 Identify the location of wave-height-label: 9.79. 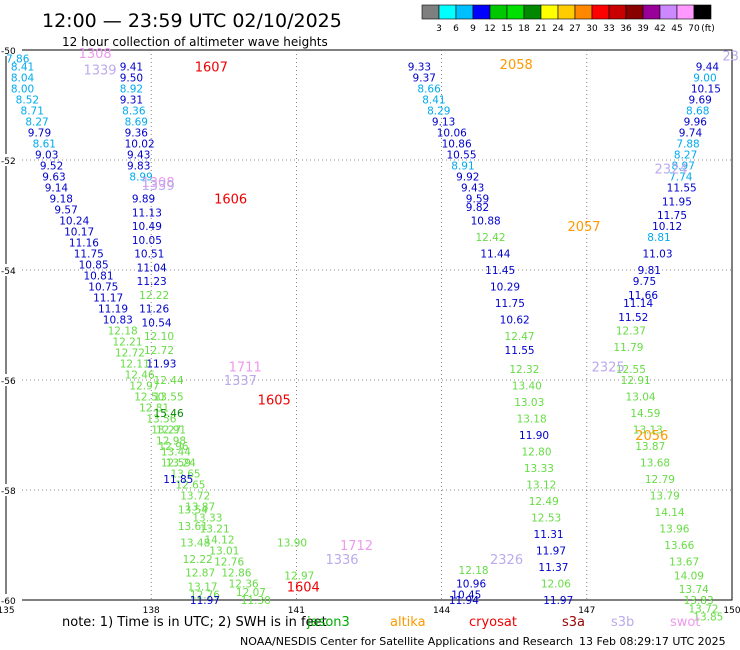
(39, 134).